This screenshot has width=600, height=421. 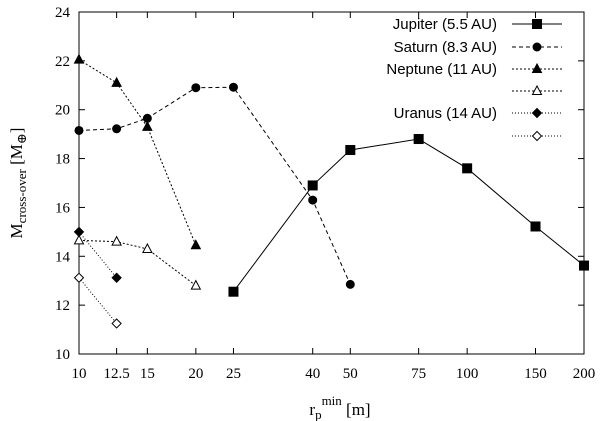 I want to click on legend-label: Uranus (14 AU), so click(x=445, y=113).